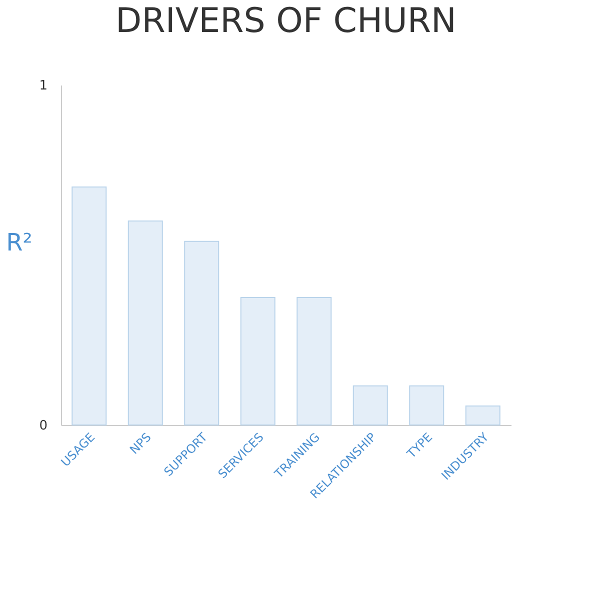 This screenshot has height=600, width=600. What do you see at coordinates (19, 242) in the screenshot?
I see `y-axis-title: R²` at bounding box center [19, 242].